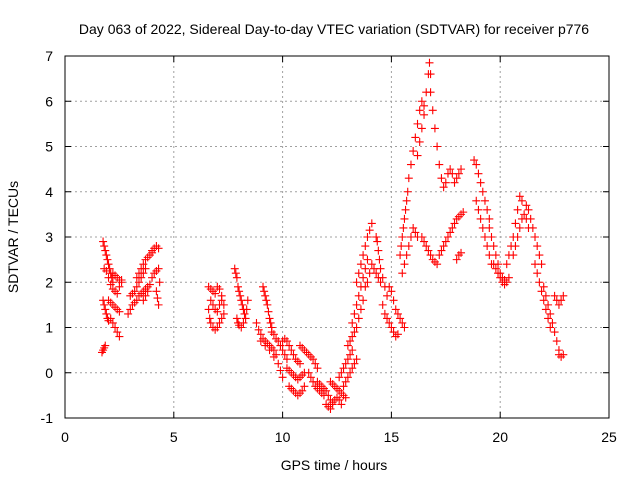  I want to click on y-tick-label: 4, so click(49, 192).